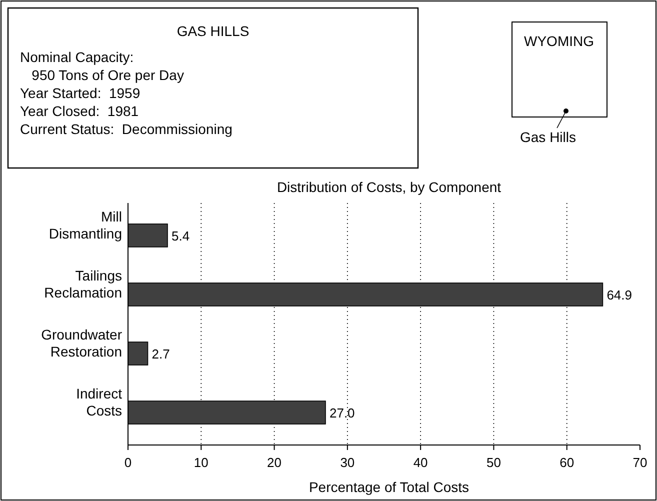 This screenshot has height=501, width=657. I want to click on data-label: 27.0, so click(342, 413).